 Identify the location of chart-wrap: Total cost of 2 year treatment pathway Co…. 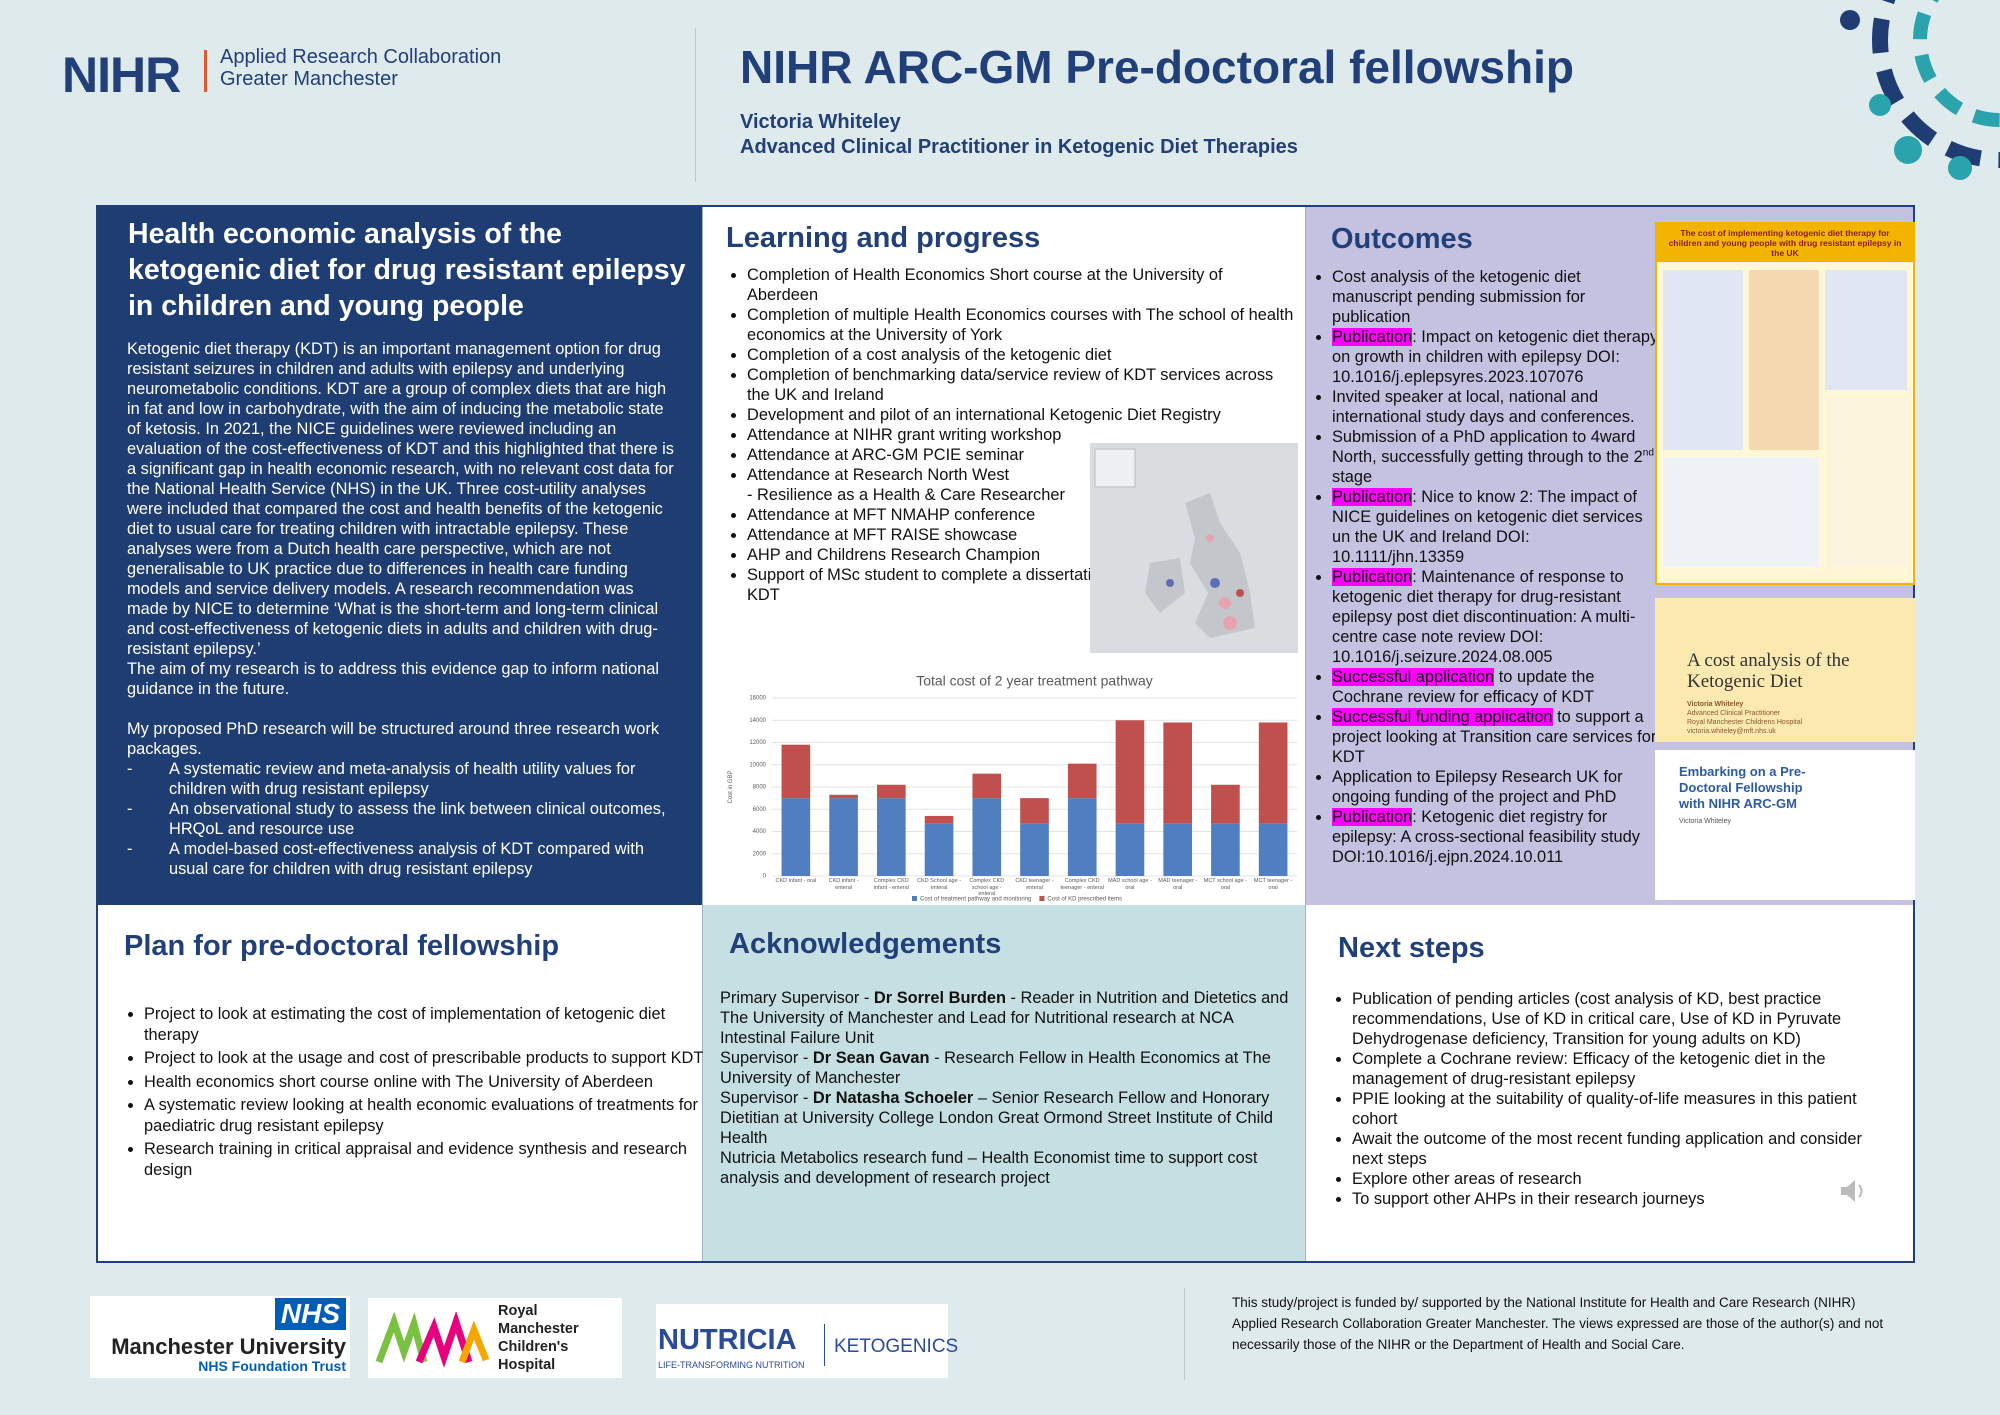
(1007, 787).